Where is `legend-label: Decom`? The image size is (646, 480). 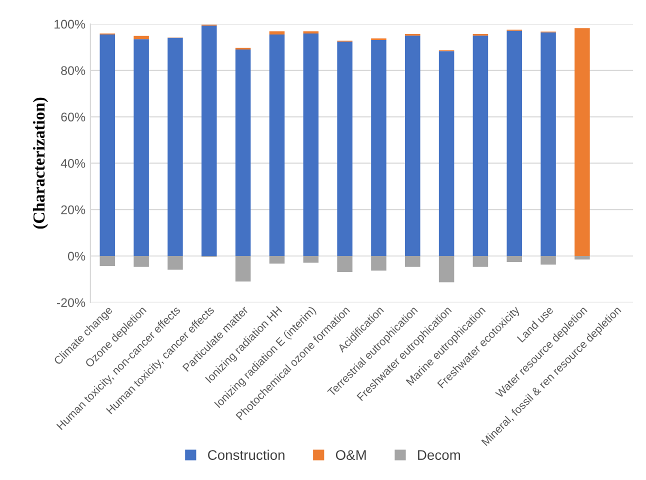
legend-label: Decom is located at coordinates (439, 455).